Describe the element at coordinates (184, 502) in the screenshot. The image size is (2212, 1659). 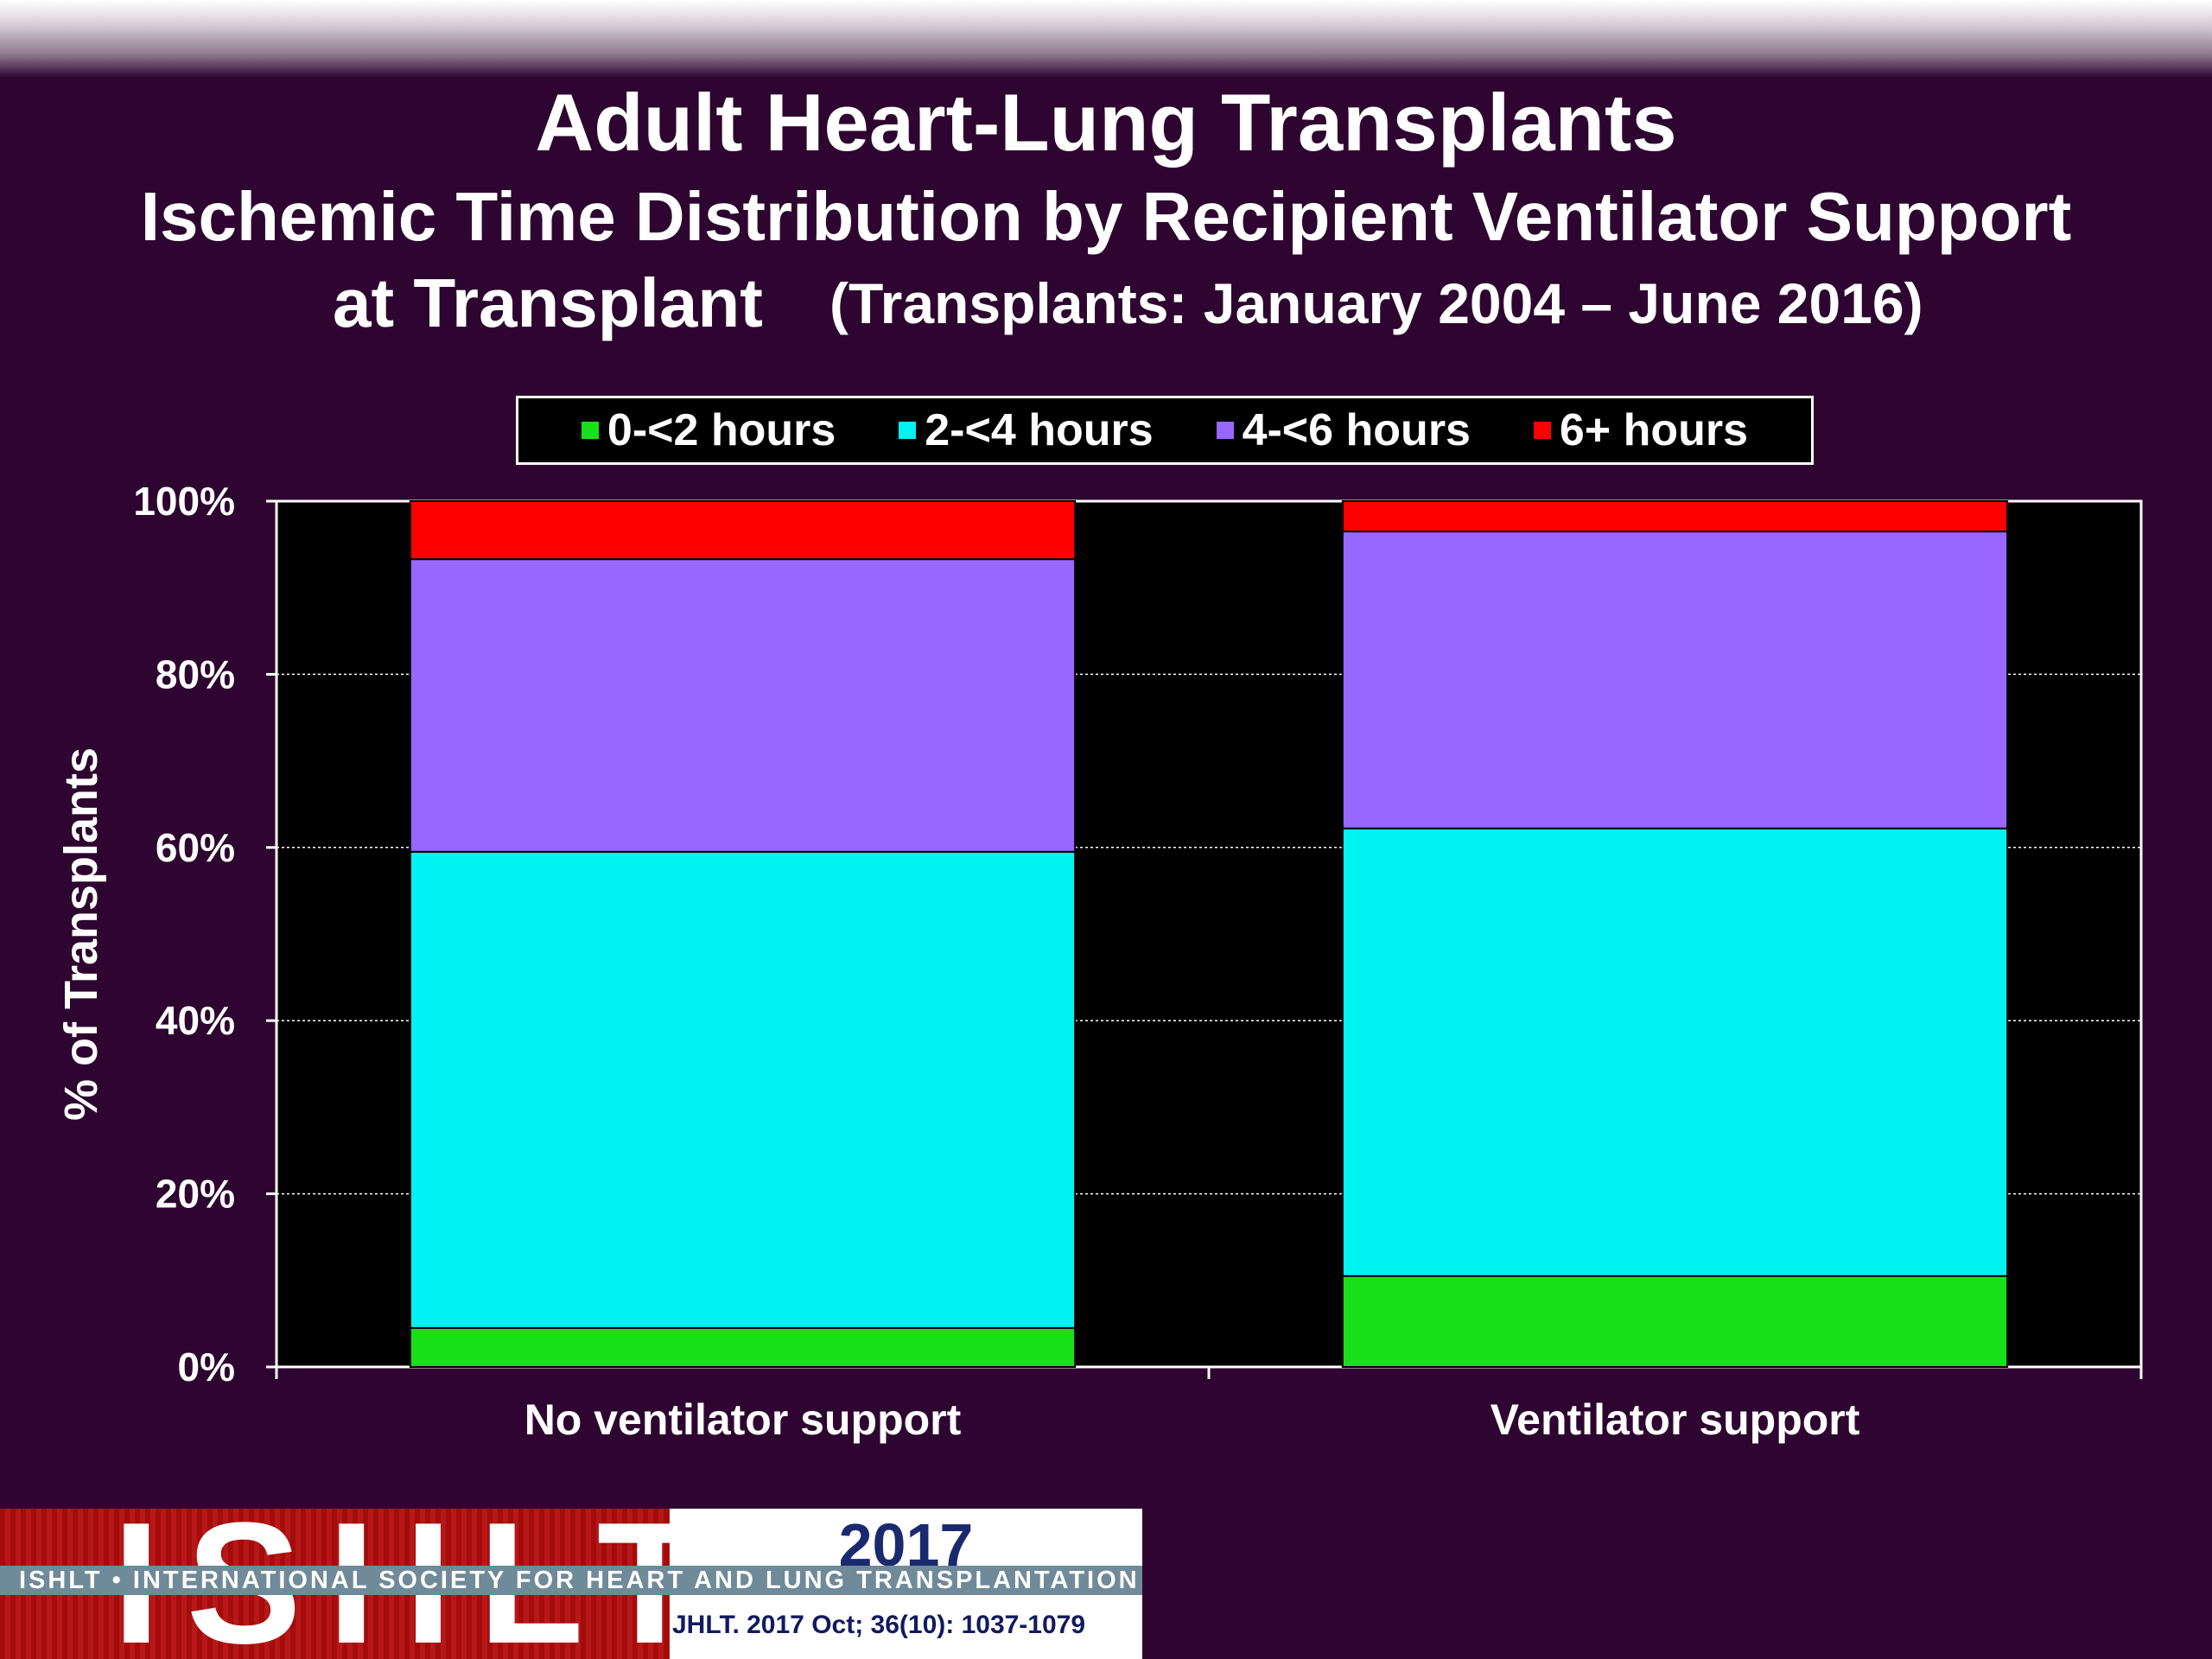
I see `y-tick-label: 100%` at that location.